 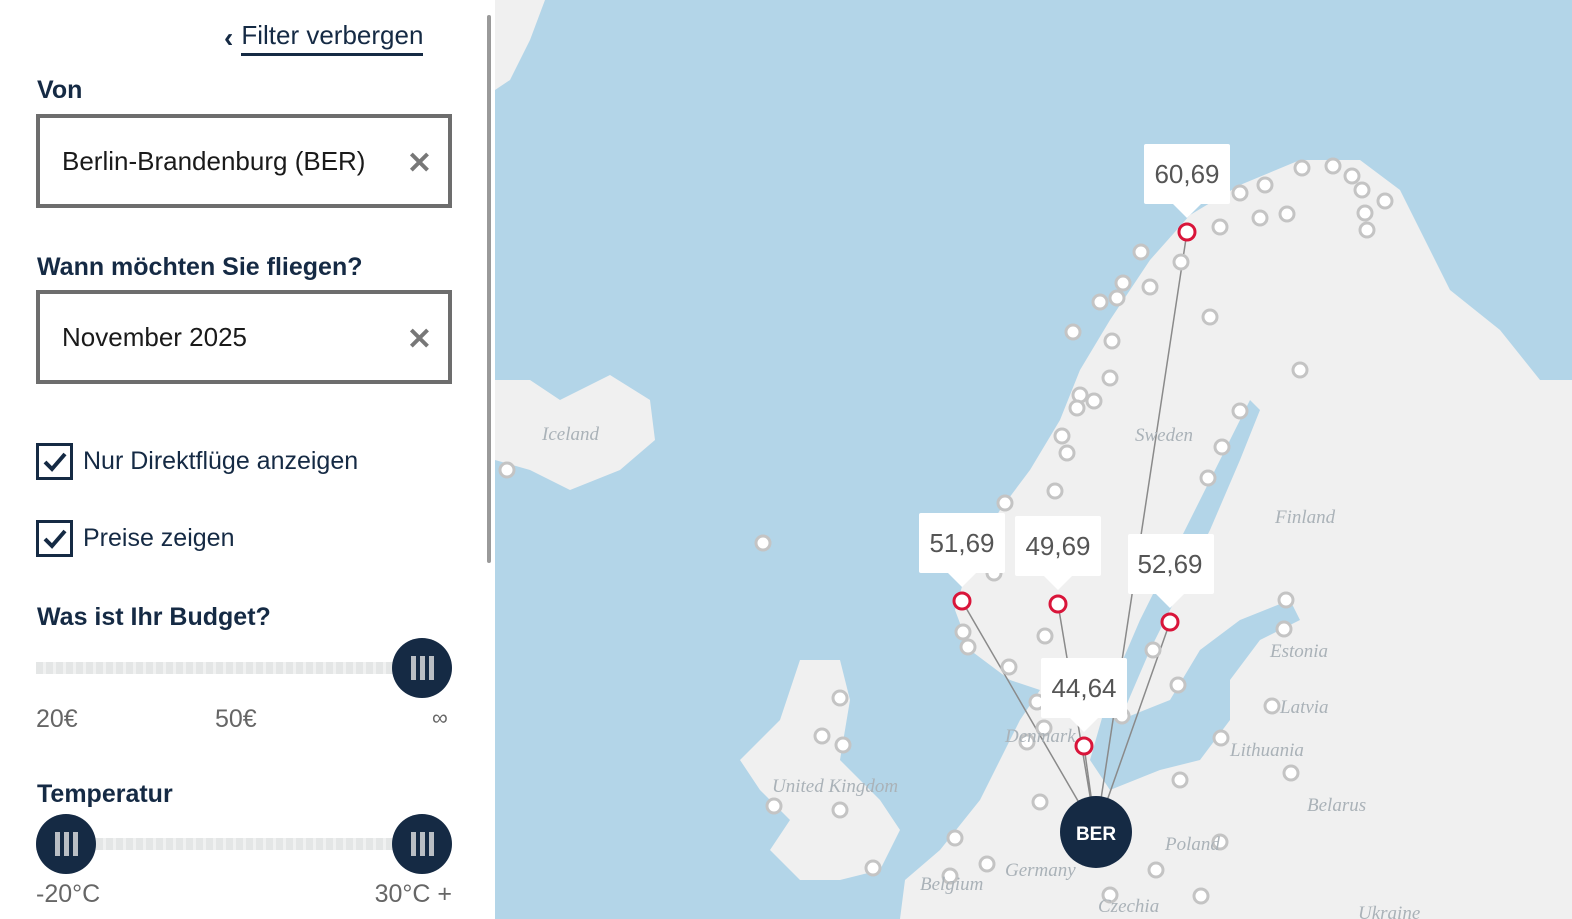 What do you see at coordinates (1164, 435) in the screenshot?
I see `country-label: Sweden` at bounding box center [1164, 435].